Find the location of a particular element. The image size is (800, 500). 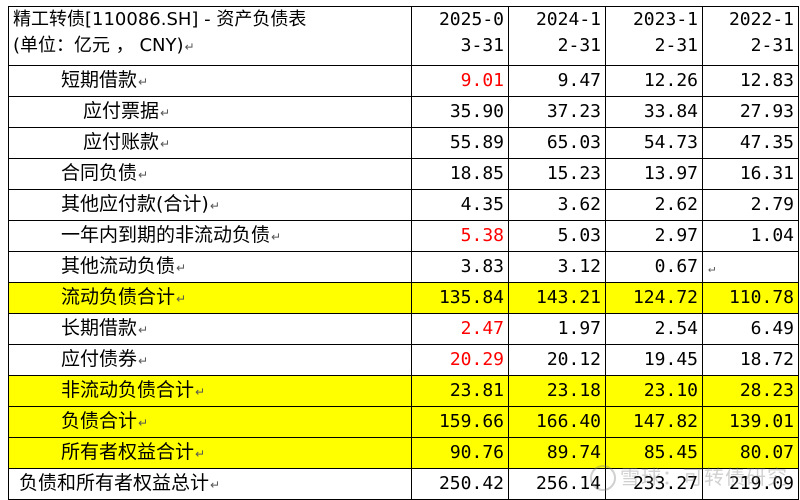

row-value: 166.40 is located at coordinates (557, 422).